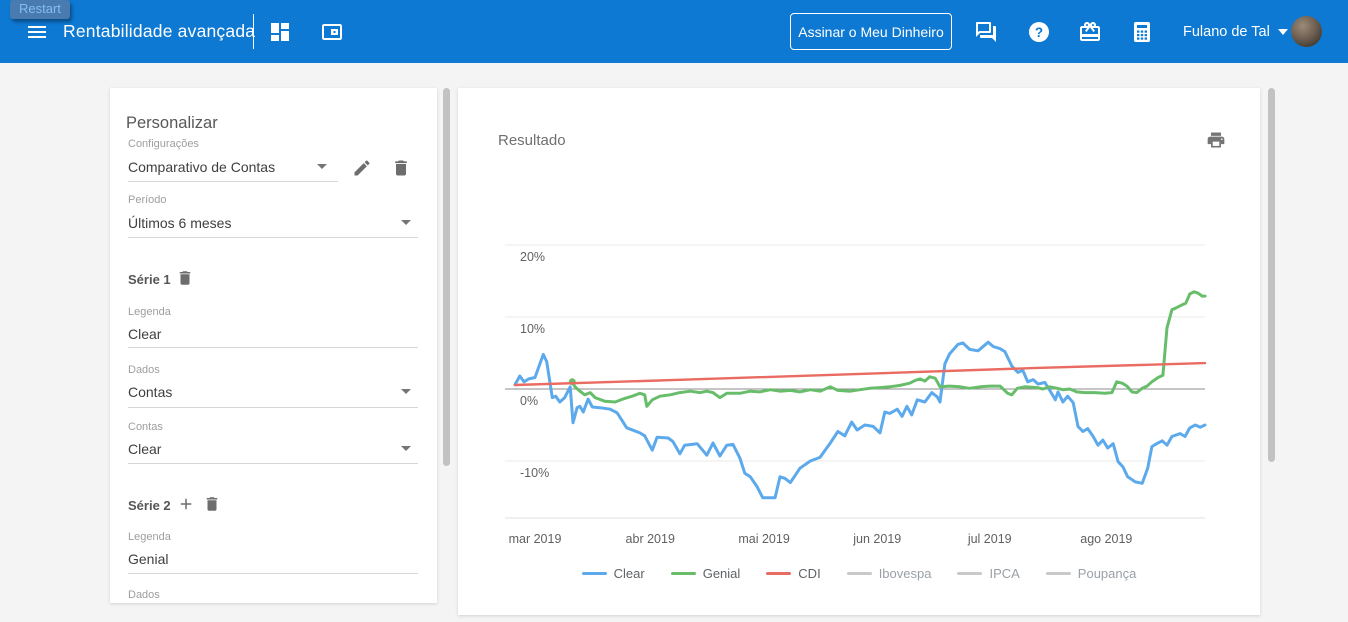 The image size is (1348, 622). What do you see at coordinates (763, 539) in the screenshot?
I see `x-tick-mai-2019: mai 2019` at bounding box center [763, 539].